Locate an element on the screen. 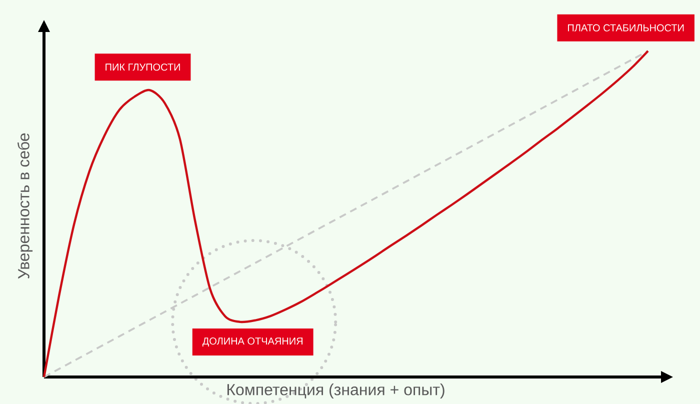  x-axis-title: Компетенция (знания + опыт) is located at coordinates (335, 391).